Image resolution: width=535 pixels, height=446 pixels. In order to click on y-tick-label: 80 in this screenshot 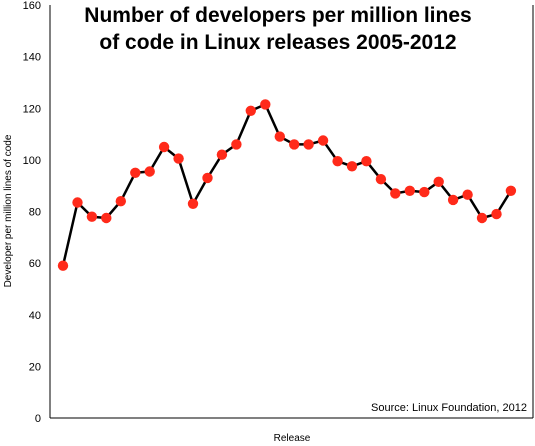, I will do `click(35, 213)`.